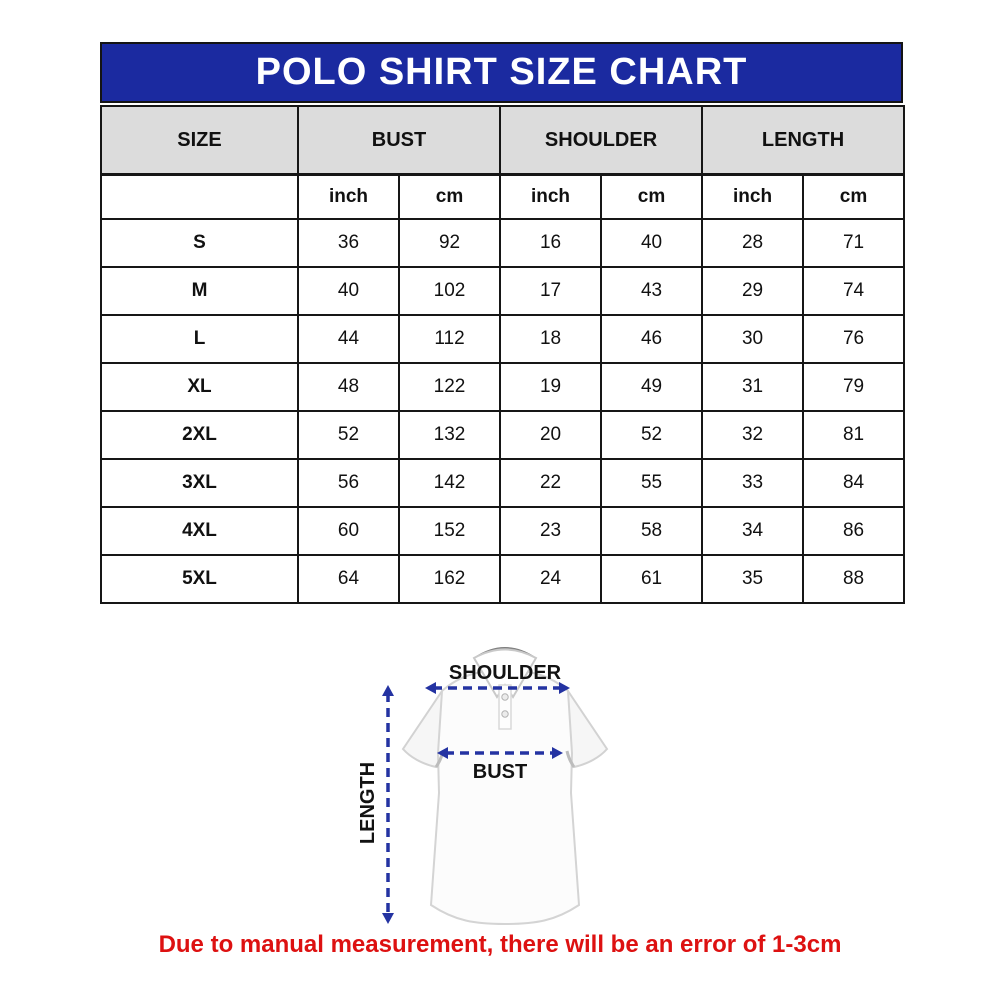 This screenshot has height=1000, width=1000. Describe the element at coordinates (199, 291) in the screenshot. I see `size-label: M` at that location.